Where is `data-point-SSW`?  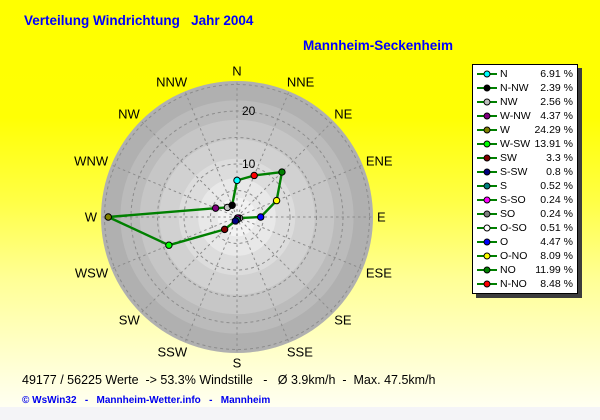 data-point-SSW is located at coordinates (235, 221).